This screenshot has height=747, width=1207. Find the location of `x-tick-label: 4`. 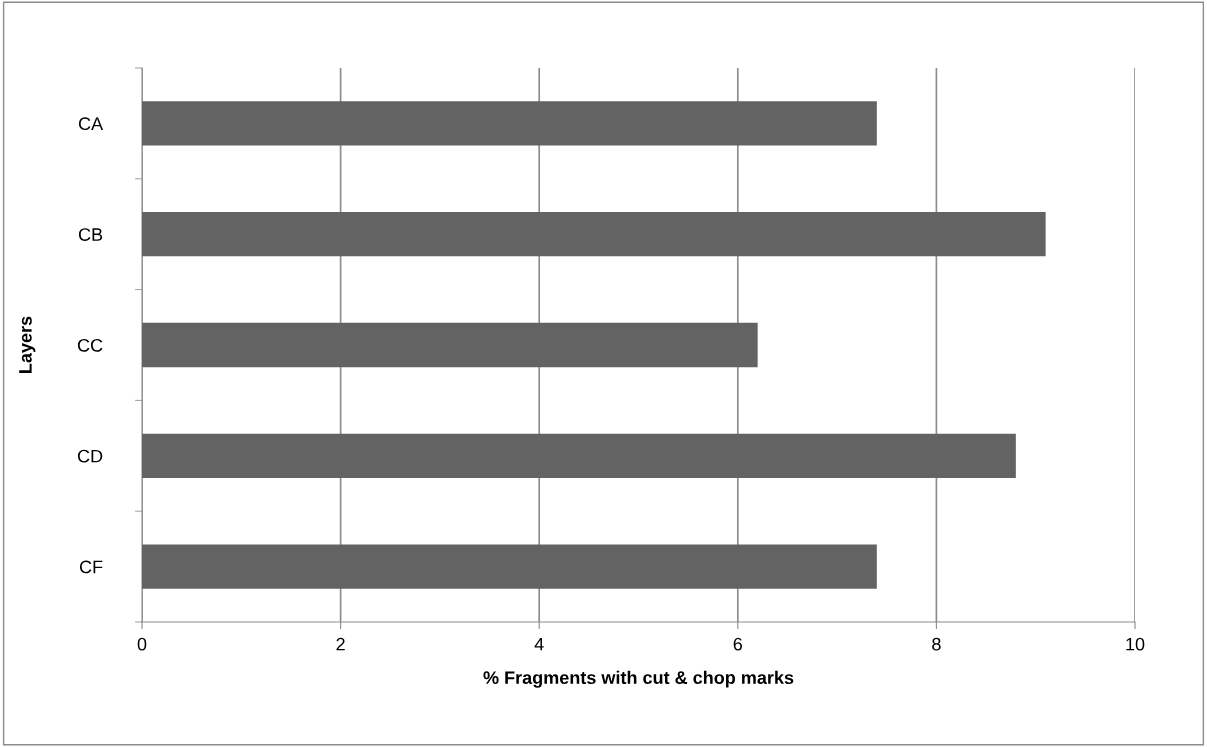

x-tick-label: 4 is located at coordinates (539, 644).